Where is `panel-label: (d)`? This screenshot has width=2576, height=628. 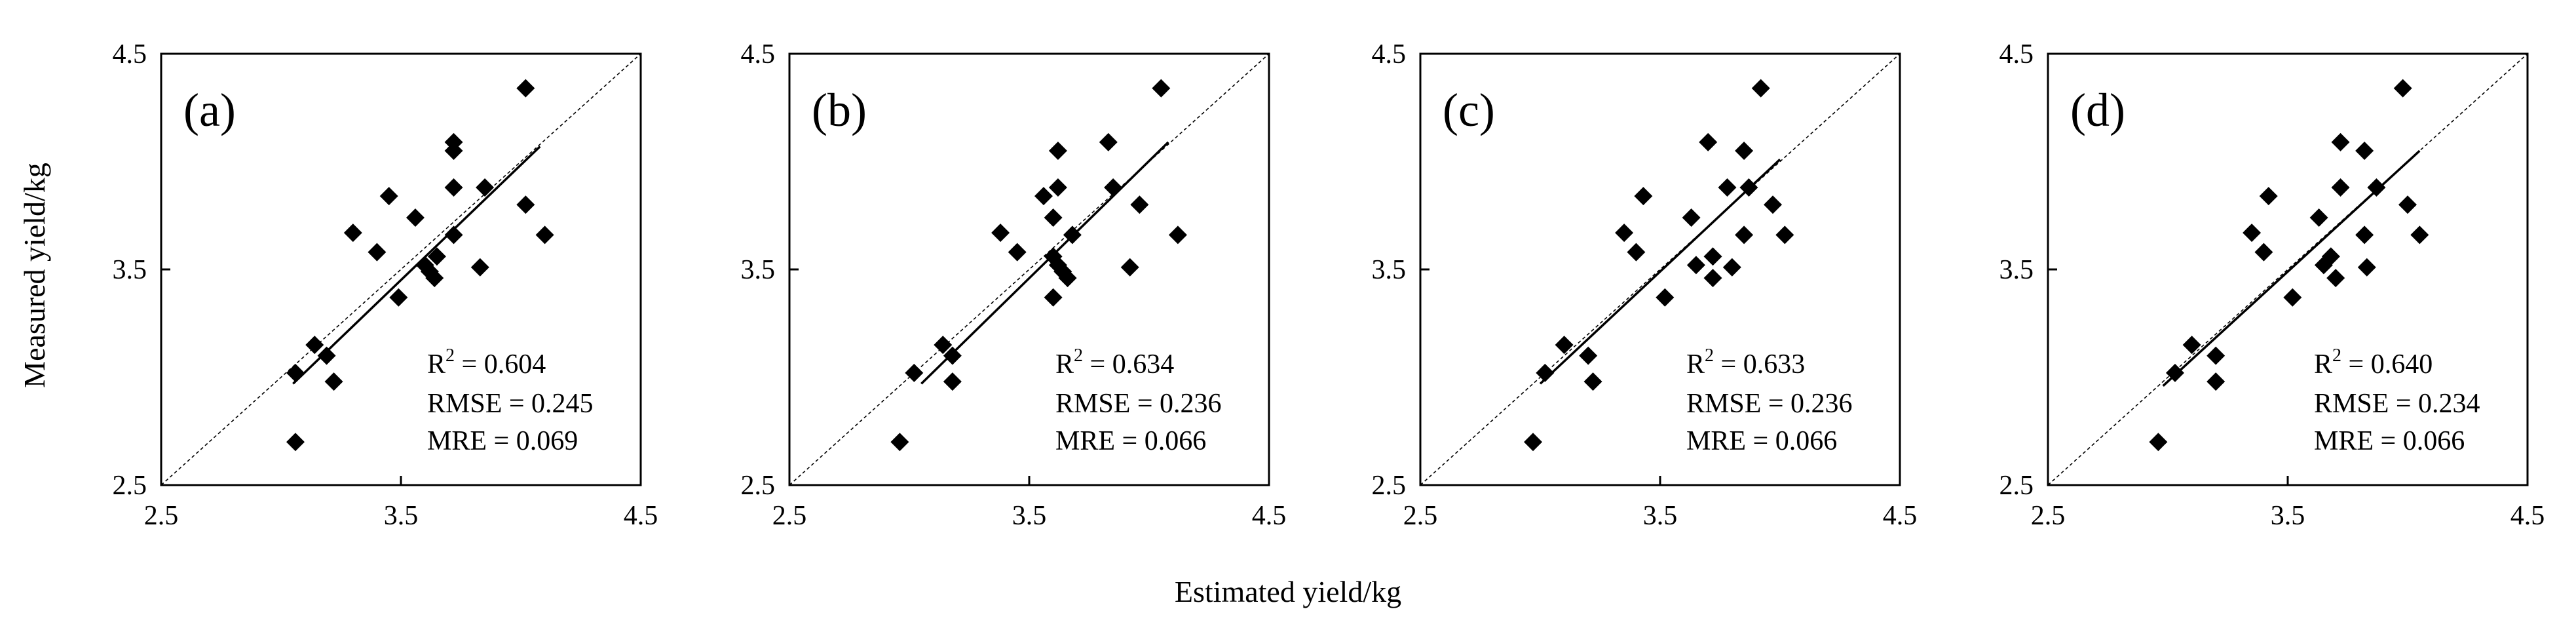
panel-label: (d) is located at coordinates (2098, 110).